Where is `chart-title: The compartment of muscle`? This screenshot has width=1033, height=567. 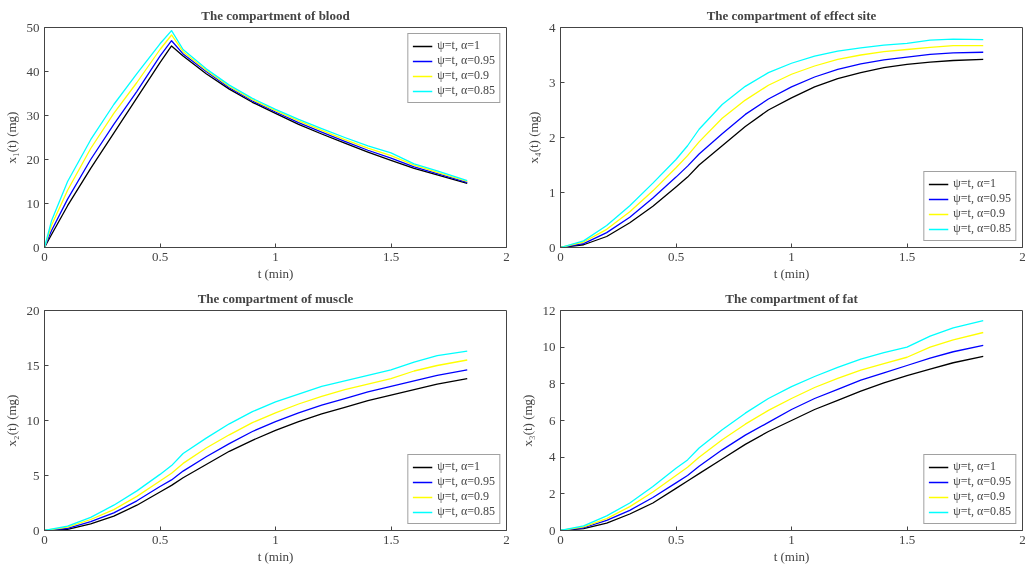 chart-title: The compartment of muscle is located at coordinates (275, 298).